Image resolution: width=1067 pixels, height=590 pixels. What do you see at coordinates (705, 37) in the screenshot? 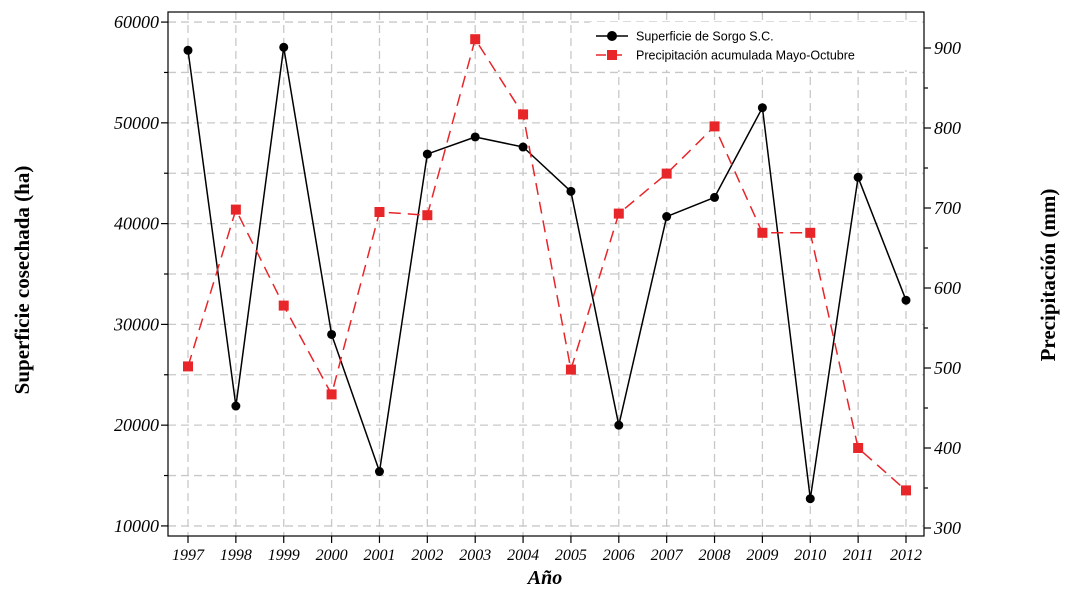
I see `legend-label-series-1: Superficie de Sorgo S.C.` at bounding box center [705, 37].